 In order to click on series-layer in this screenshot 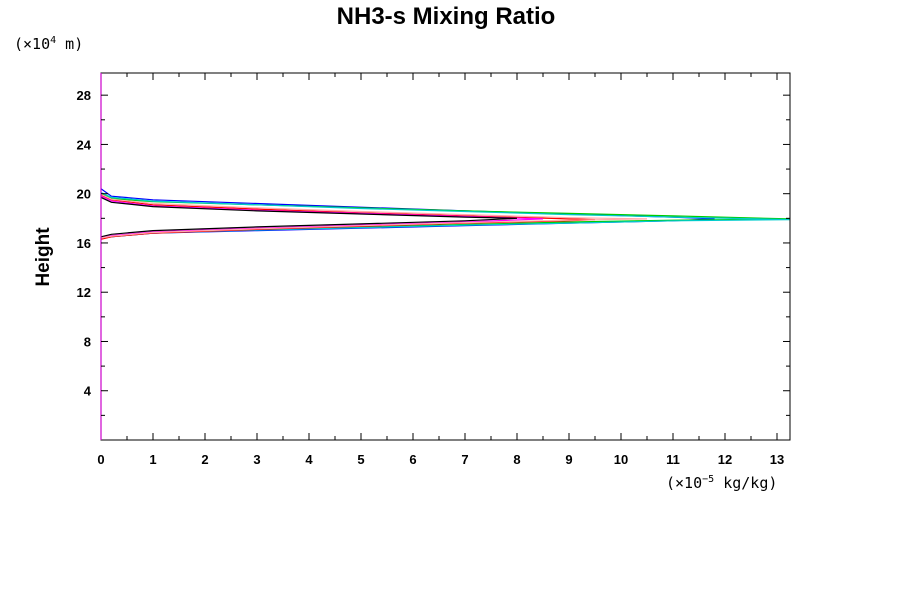, I will do `click(445, 214)`.